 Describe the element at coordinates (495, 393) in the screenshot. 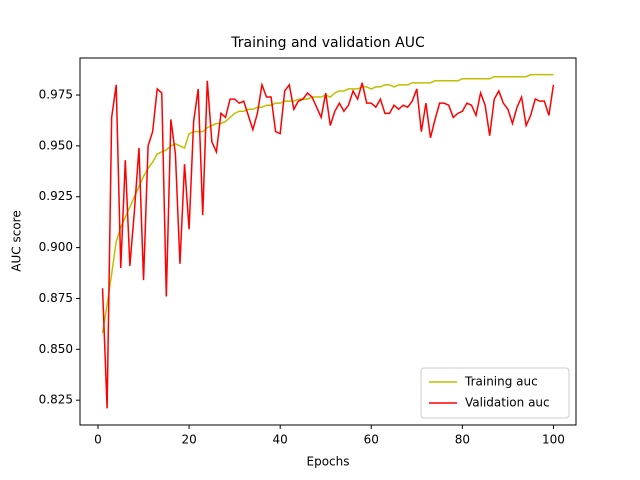

I see `legend-box` at that location.